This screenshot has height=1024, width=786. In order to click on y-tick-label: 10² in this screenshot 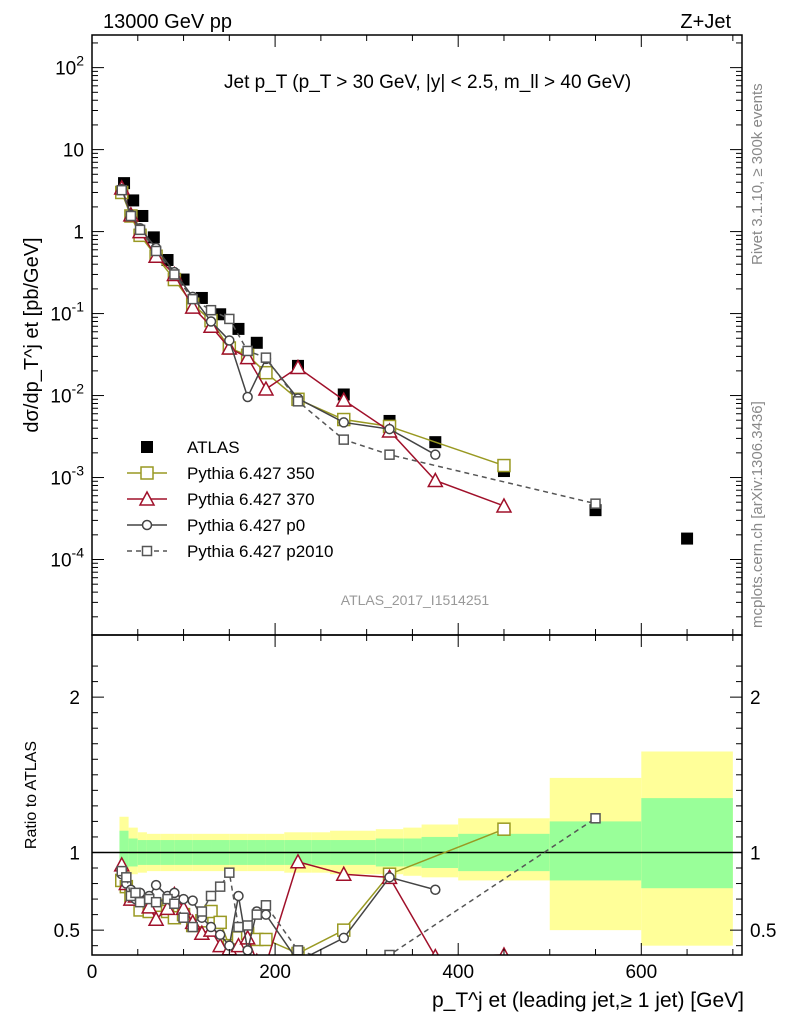, I will do `click(69, 66)`.